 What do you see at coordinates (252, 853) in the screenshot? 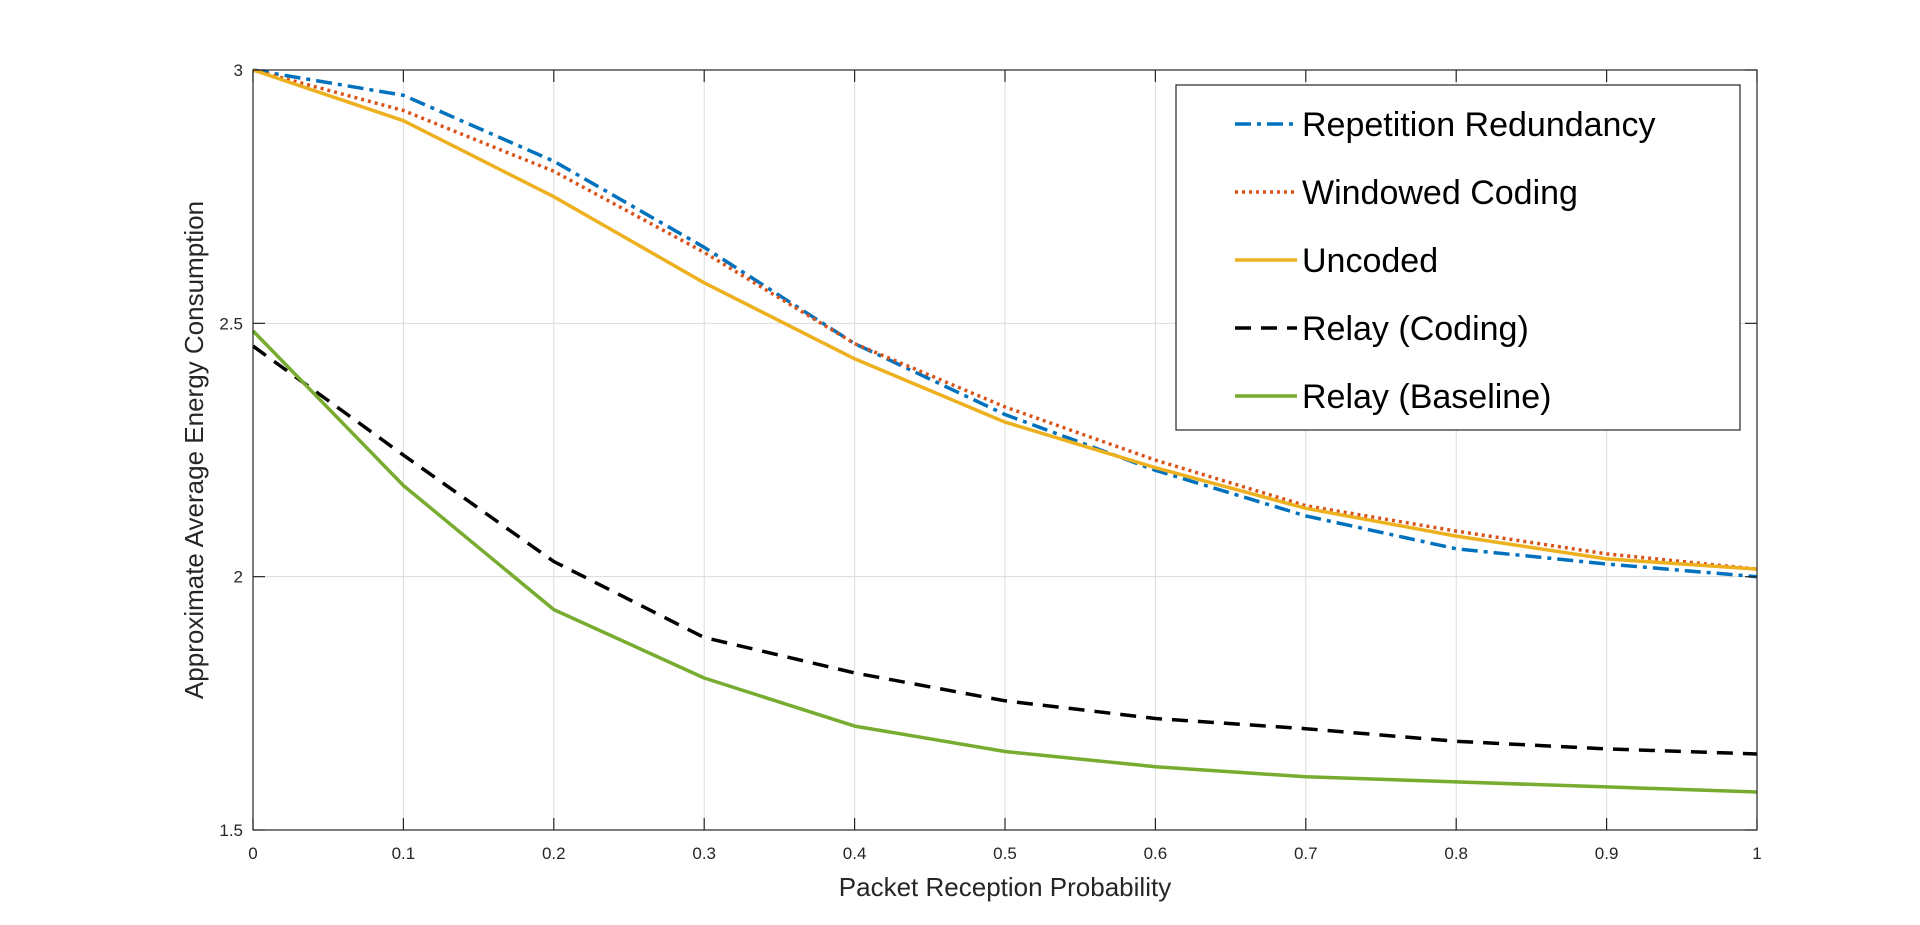
I see `x-tick-label: 0` at bounding box center [252, 853].